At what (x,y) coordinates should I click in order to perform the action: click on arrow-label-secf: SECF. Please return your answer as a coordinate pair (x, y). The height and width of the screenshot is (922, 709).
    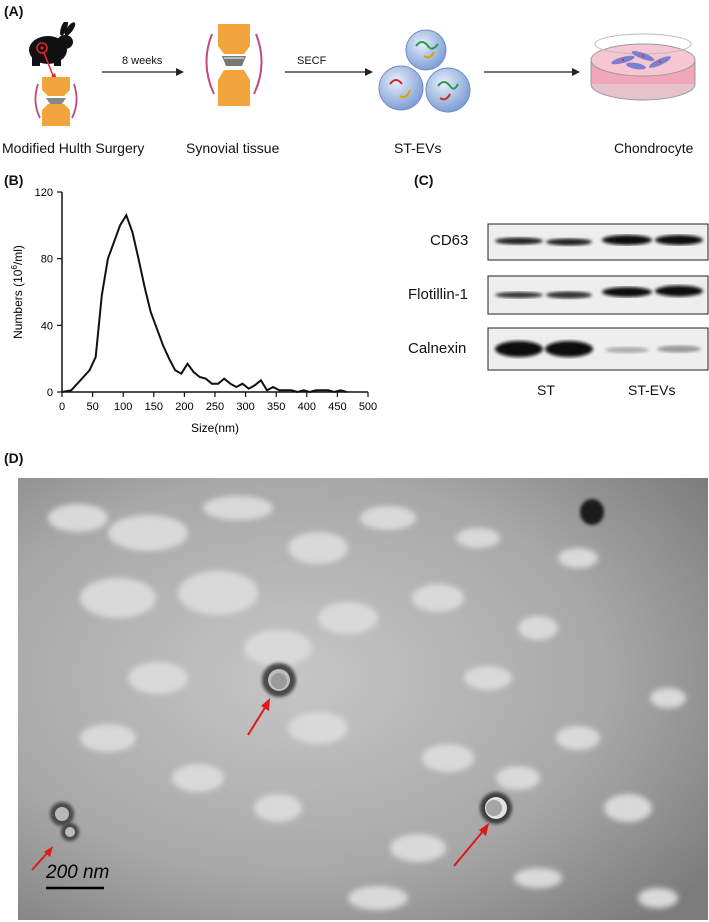
    Looking at the image, I should click on (312, 61).